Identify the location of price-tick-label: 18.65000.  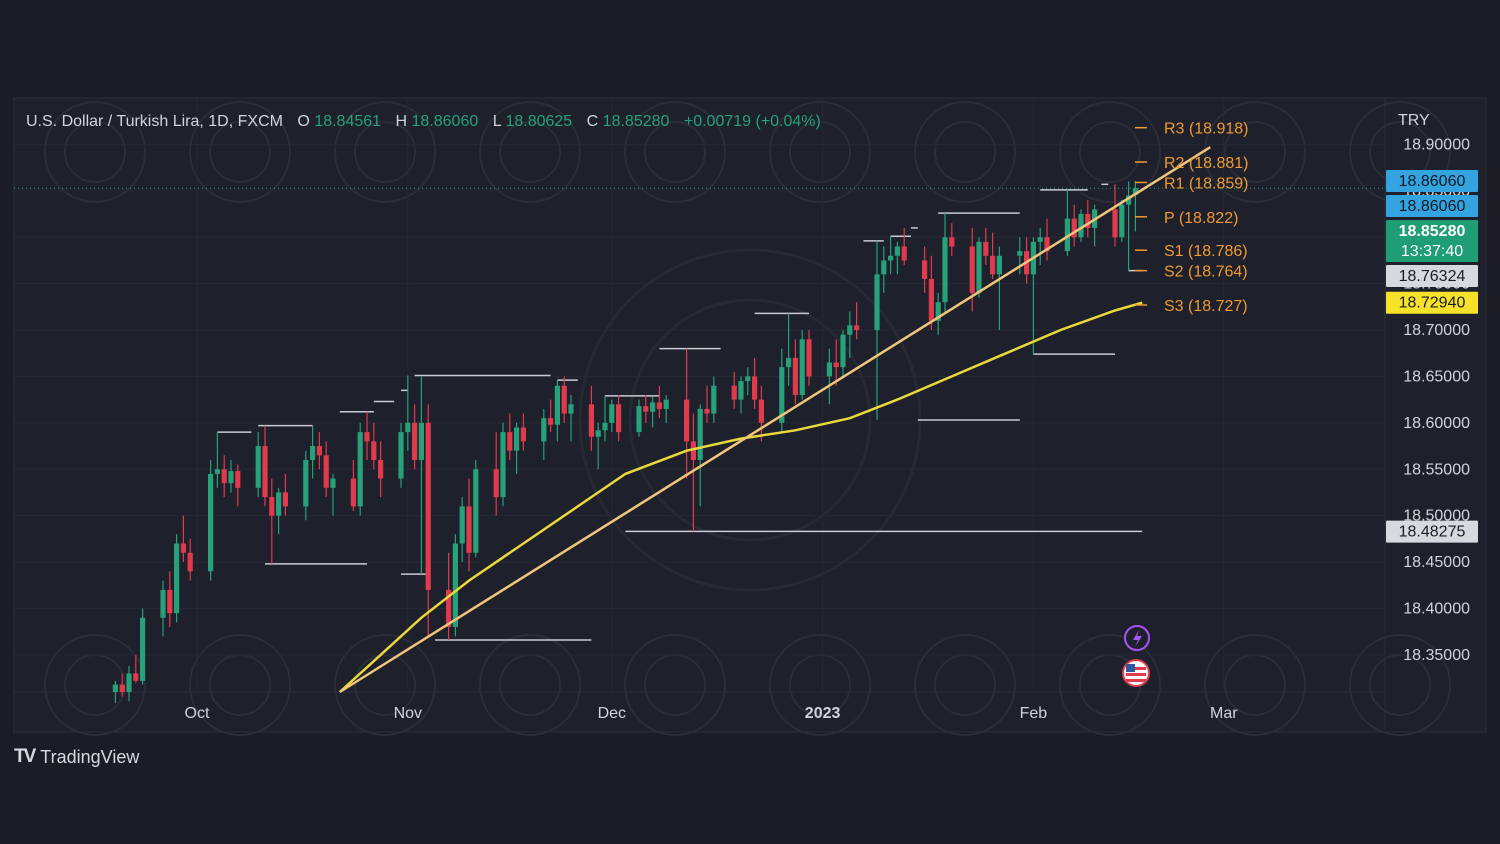
(1436, 376).